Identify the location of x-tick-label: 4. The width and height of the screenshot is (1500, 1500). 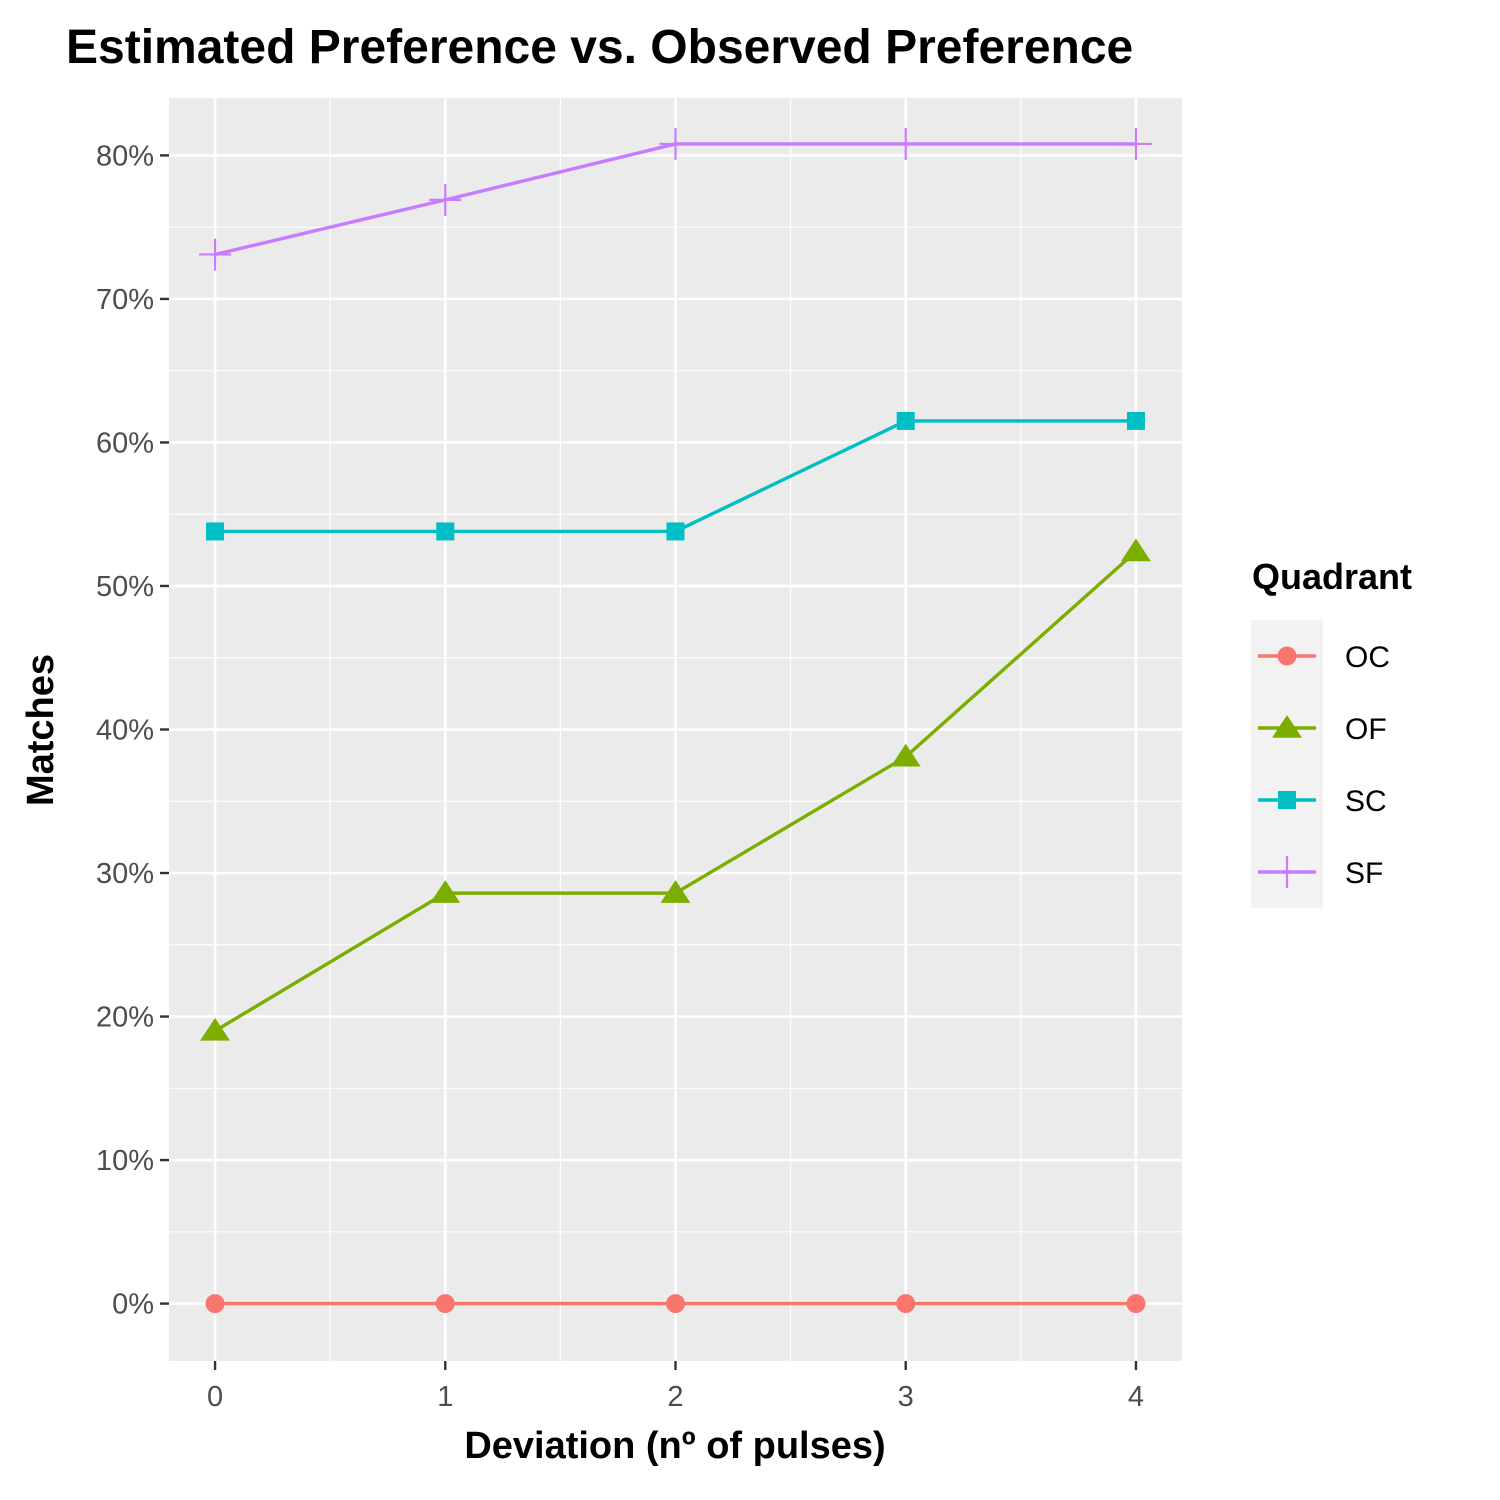
(1136, 1397).